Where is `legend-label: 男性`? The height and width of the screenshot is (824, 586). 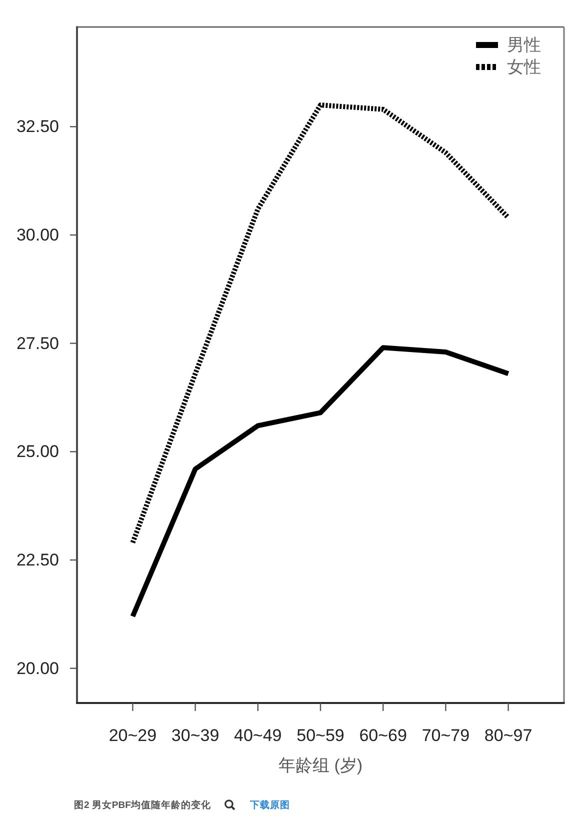
legend-label: 男性 is located at coordinates (524, 45).